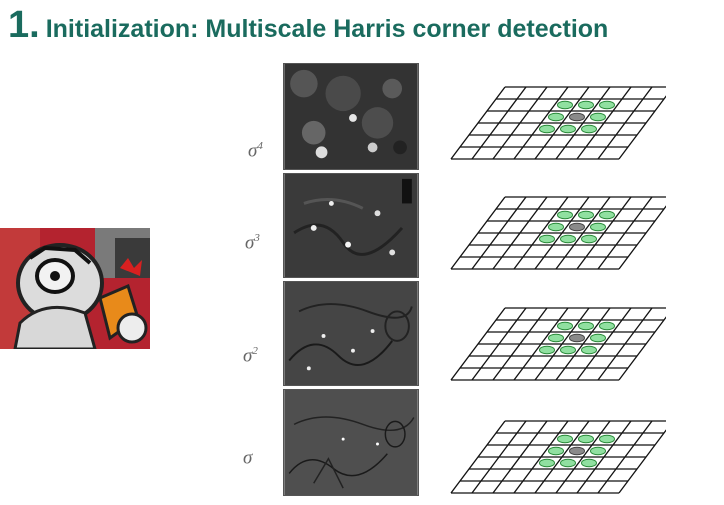 This screenshot has width=724, height=505. Describe the element at coordinates (255, 151) in the screenshot. I see `scale-label-4: σ4` at that location.